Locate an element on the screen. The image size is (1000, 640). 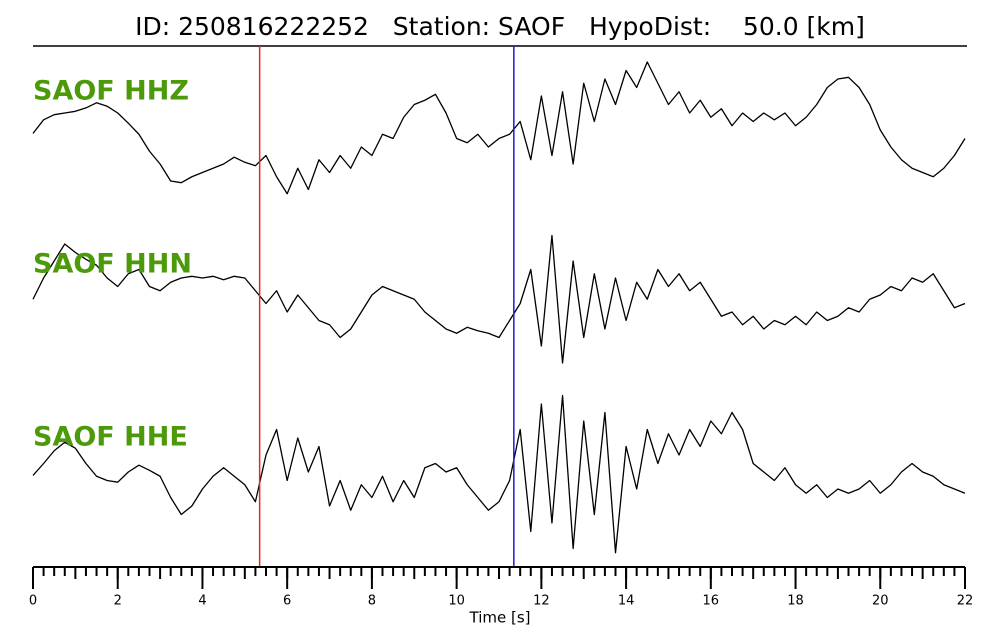
x-tick-label: 18 is located at coordinates (795, 601).